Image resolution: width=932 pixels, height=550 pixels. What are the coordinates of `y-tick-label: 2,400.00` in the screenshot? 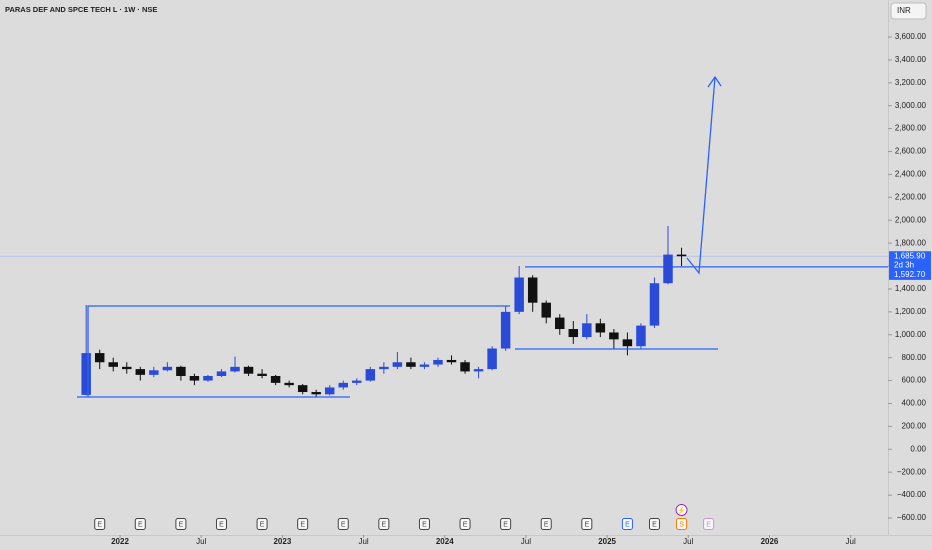 It's located at (911, 174).